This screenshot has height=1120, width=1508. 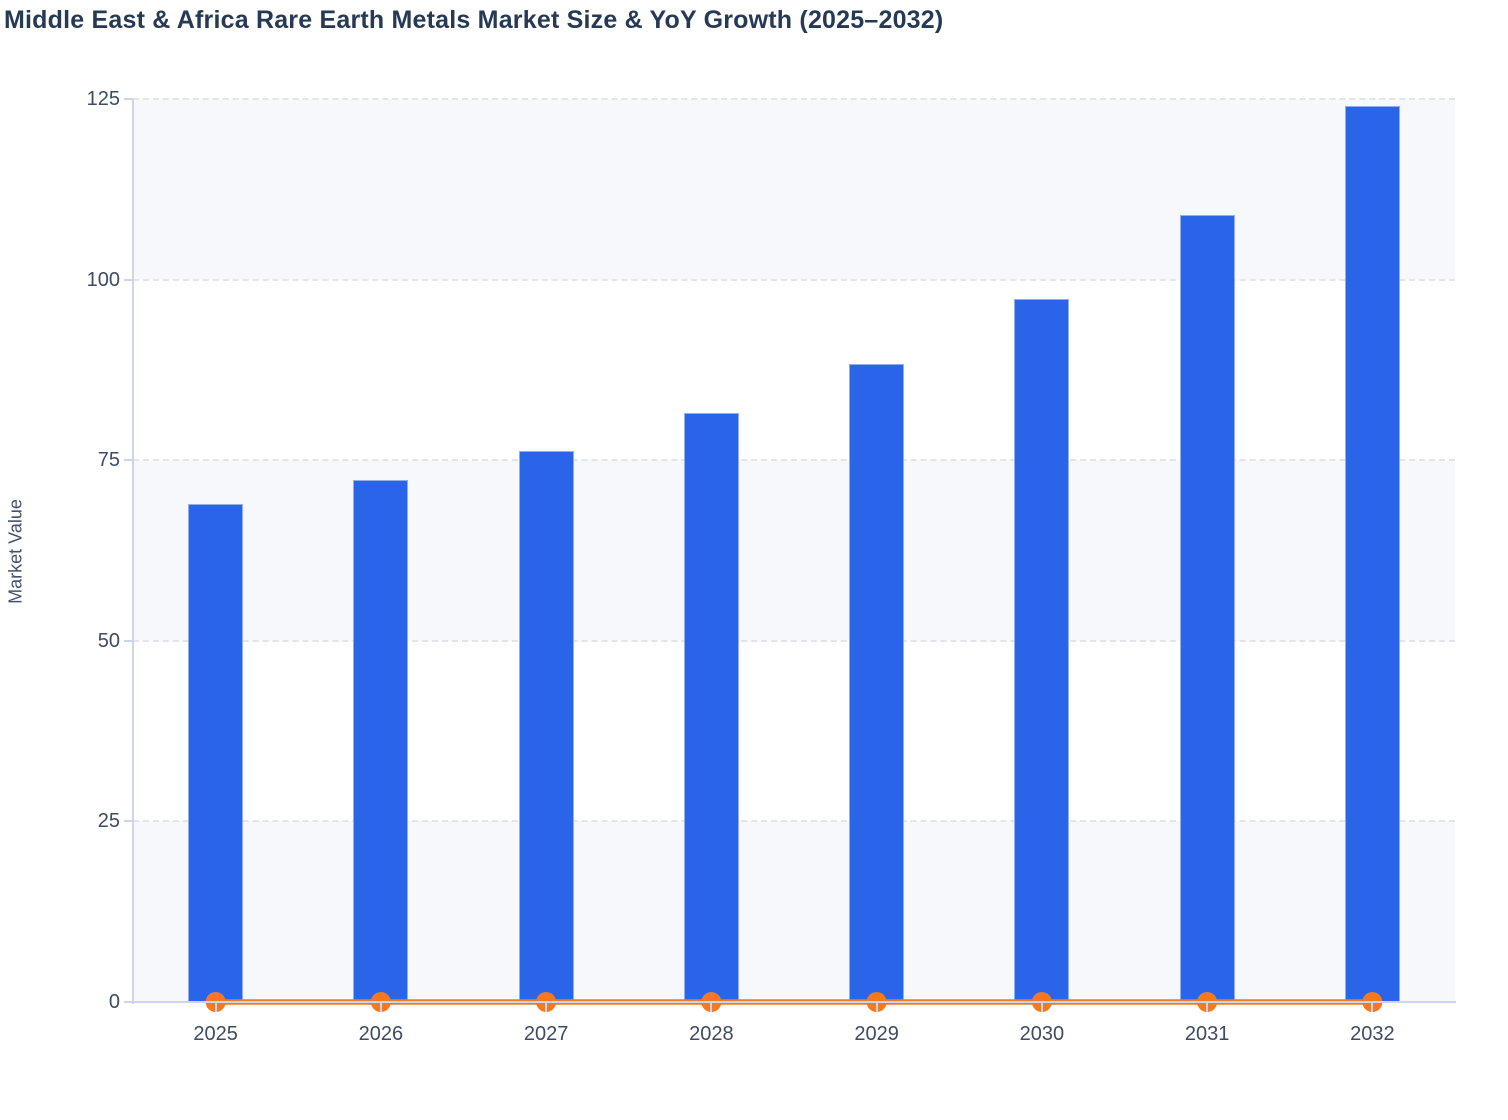 What do you see at coordinates (1042, 1034) in the screenshot?
I see `x-tick-label-2030: 2030` at bounding box center [1042, 1034].